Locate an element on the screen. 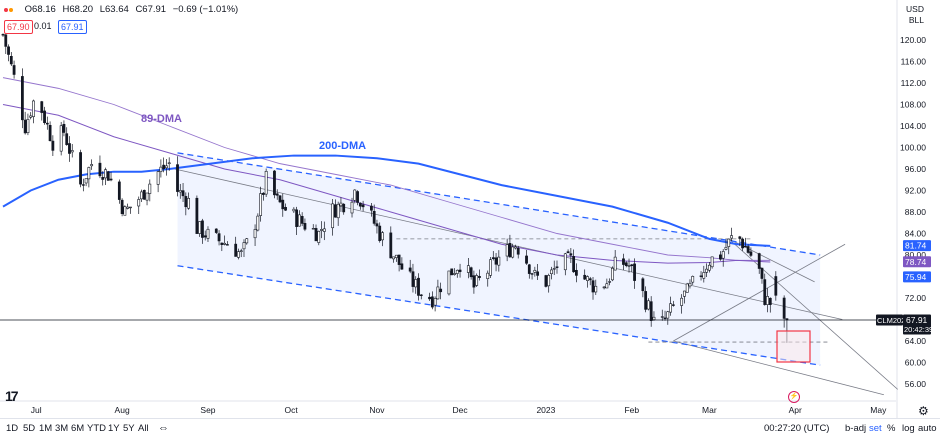 This screenshot has width=940, height=439. y-tick-label: 108.00 is located at coordinates (913, 105).